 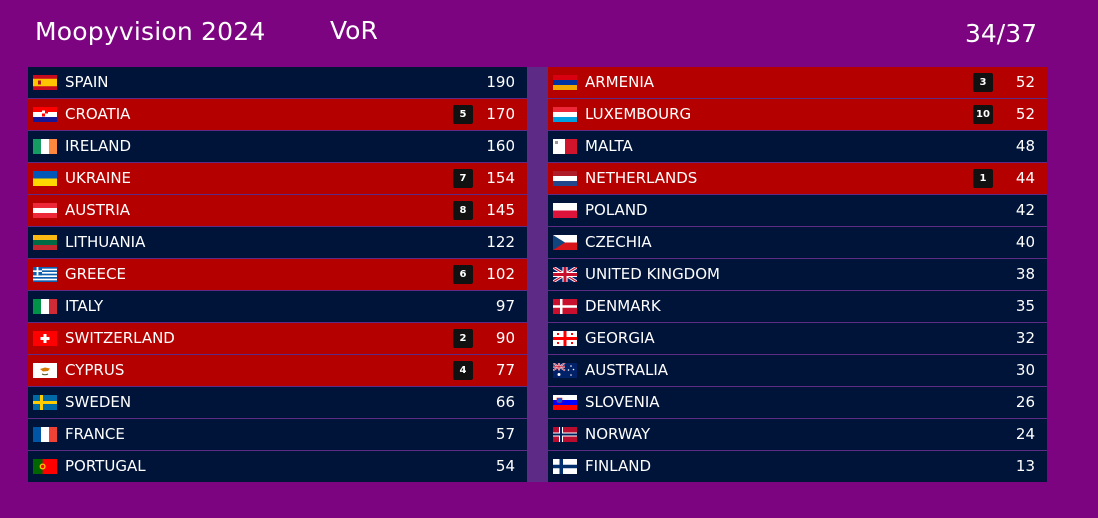 I want to click on total-score: 170, so click(x=500, y=114).